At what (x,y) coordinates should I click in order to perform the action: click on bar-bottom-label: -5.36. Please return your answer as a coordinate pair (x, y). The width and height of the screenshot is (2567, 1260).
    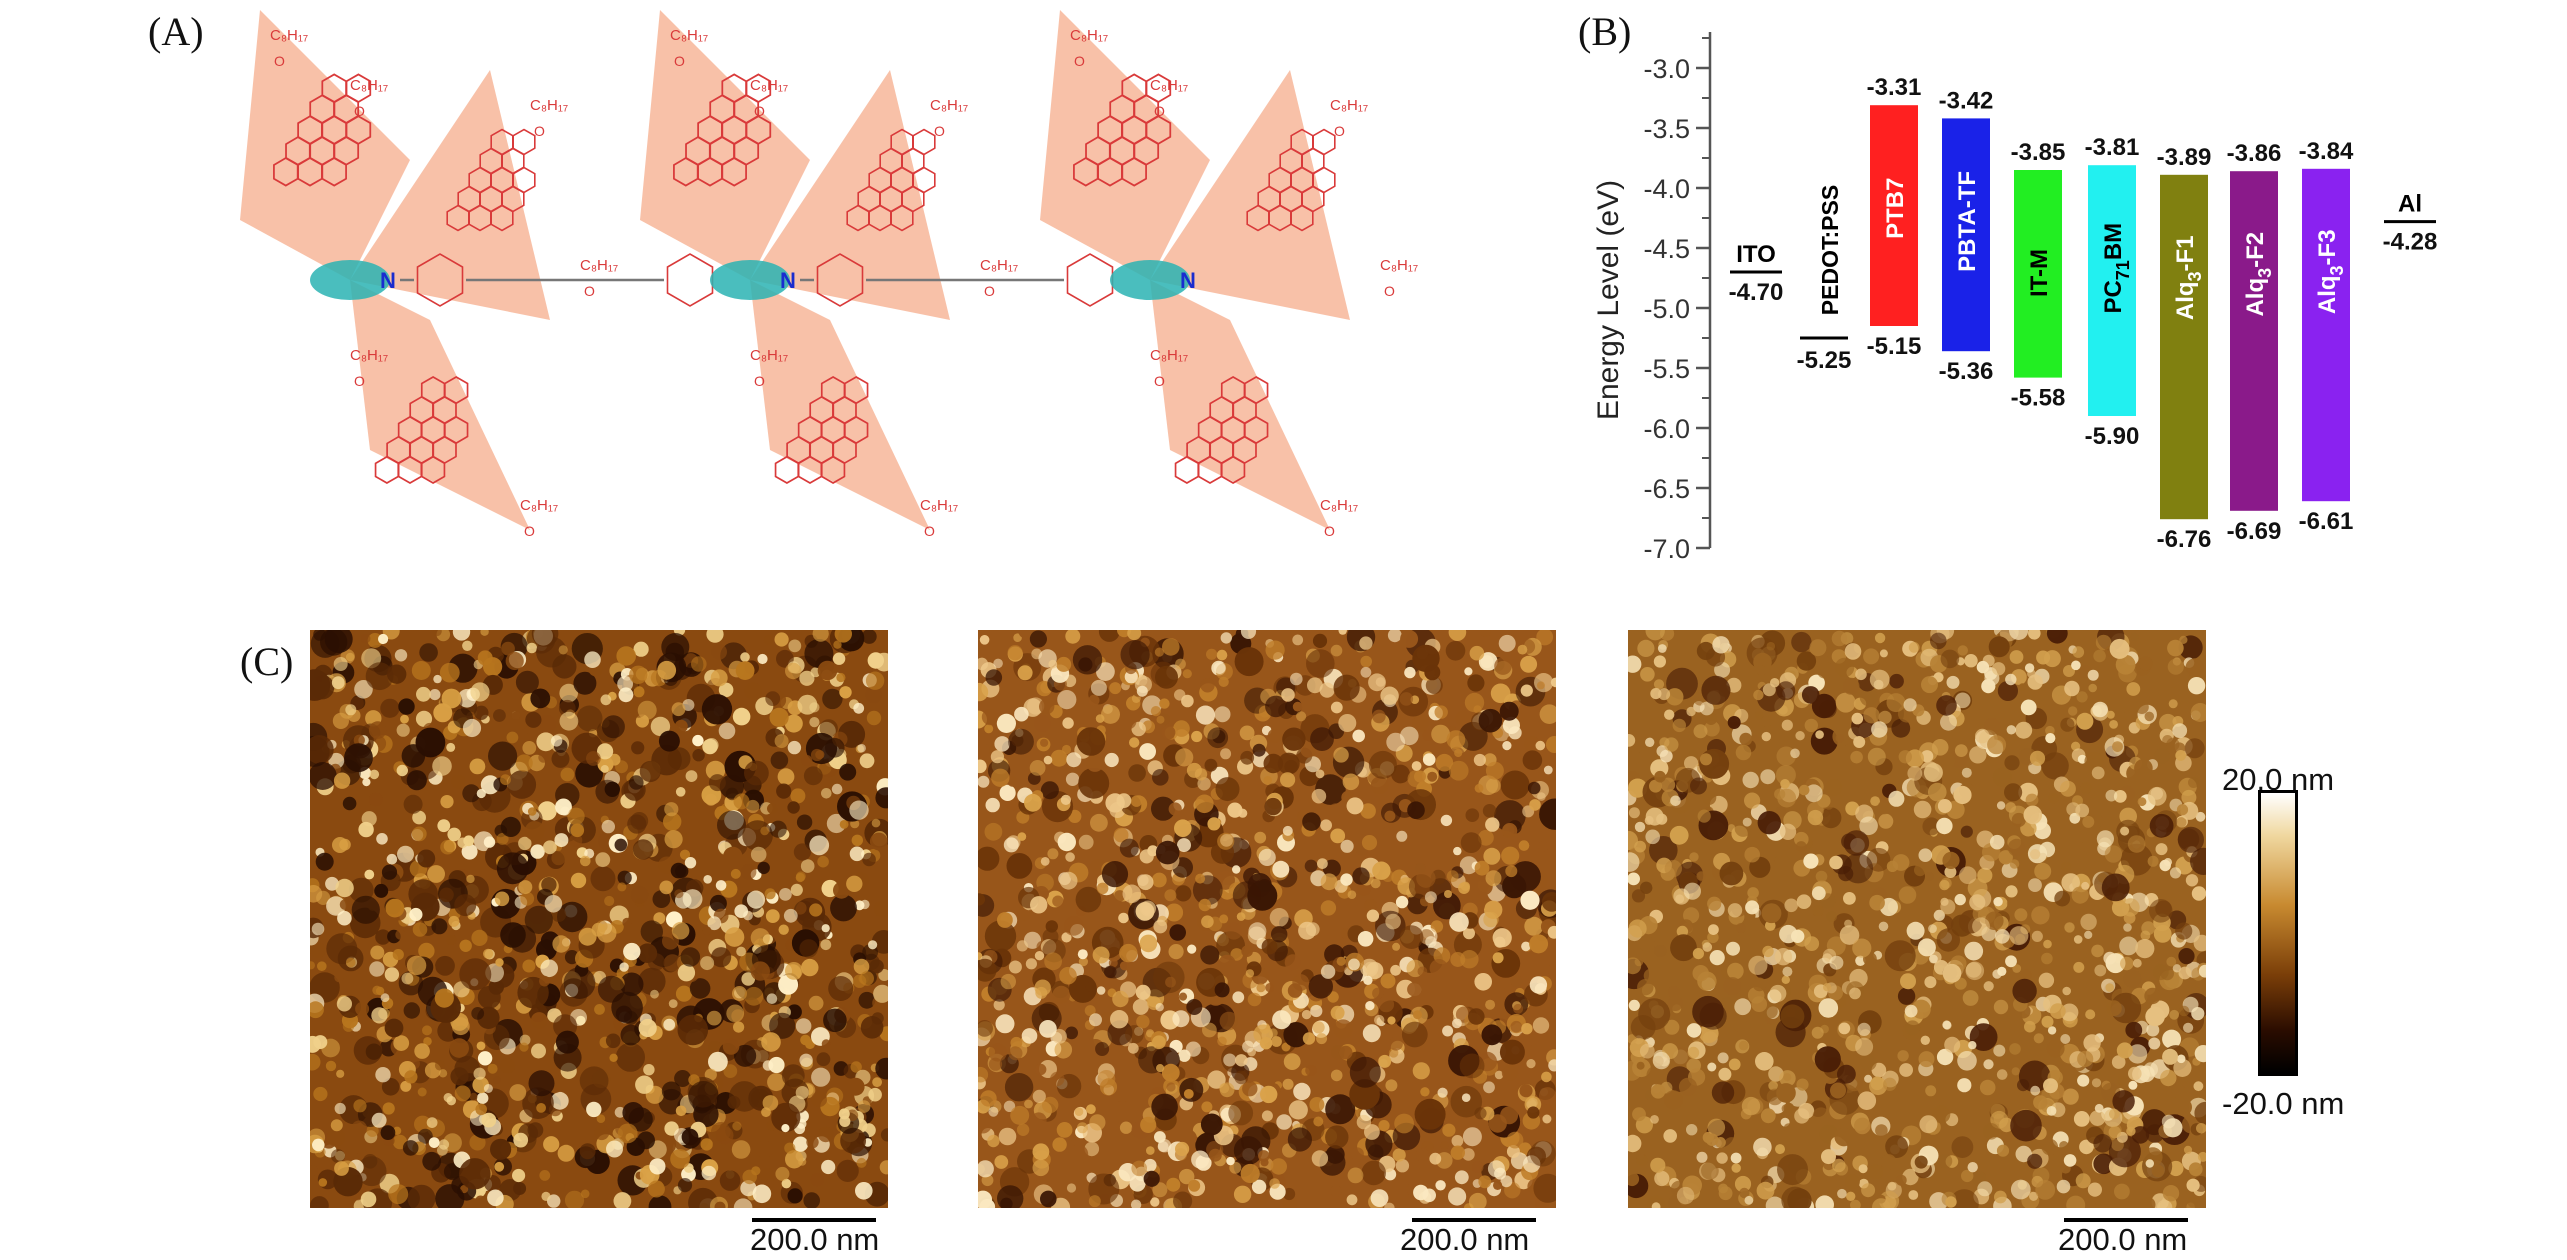
    Looking at the image, I should click on (1966, 371).